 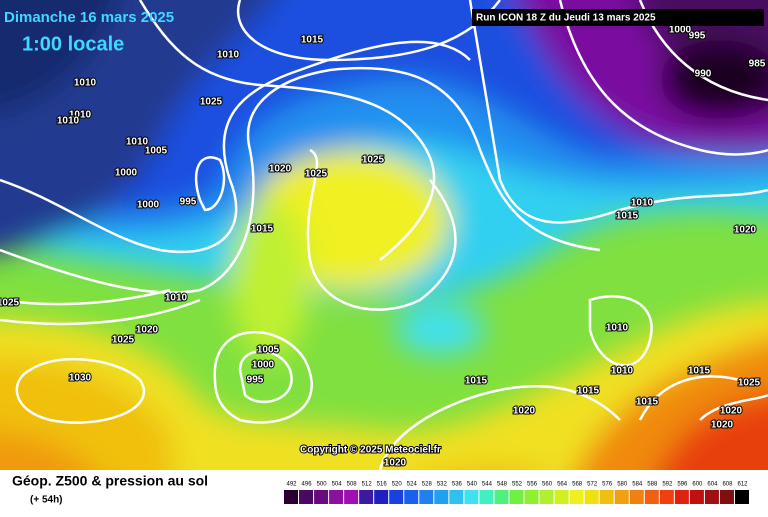 What do you see at coordinates (592, 485) in the screenshot?
I see `legend-label: 572` at bounding box center [592, 485].